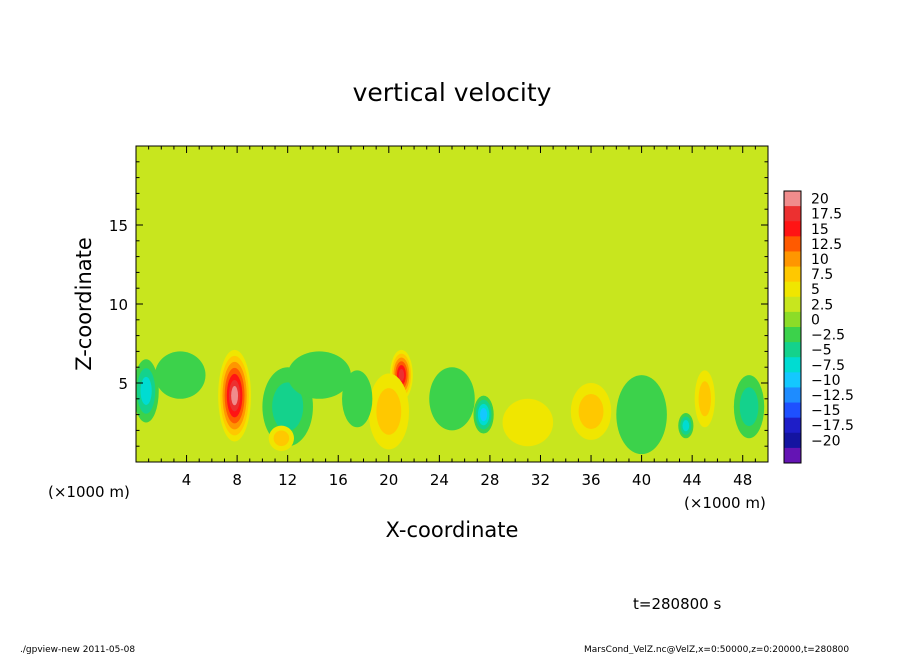 The image size is (904, 654). Describe the element at coordinates (826, 441) in the screenshot. I see `colorbar-label: −20` at that location.